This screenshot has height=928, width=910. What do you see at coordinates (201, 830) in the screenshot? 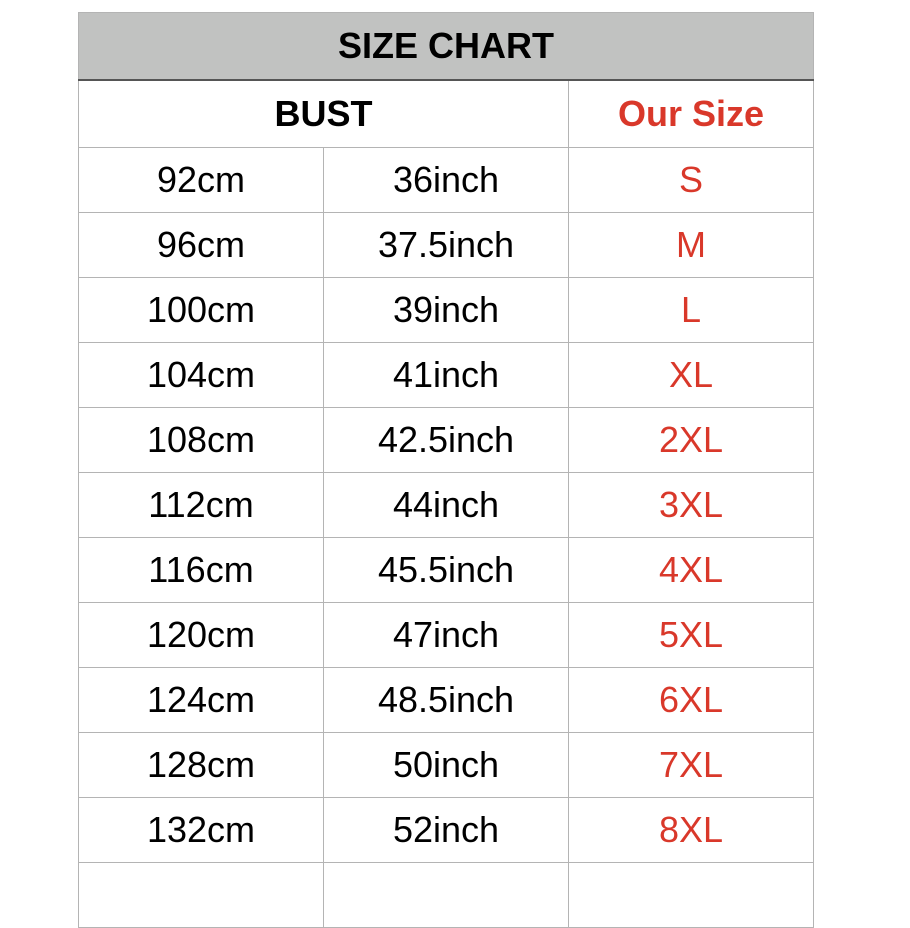
I see `bust-cm-cell: 132cm` at bounding box center [201, 830].